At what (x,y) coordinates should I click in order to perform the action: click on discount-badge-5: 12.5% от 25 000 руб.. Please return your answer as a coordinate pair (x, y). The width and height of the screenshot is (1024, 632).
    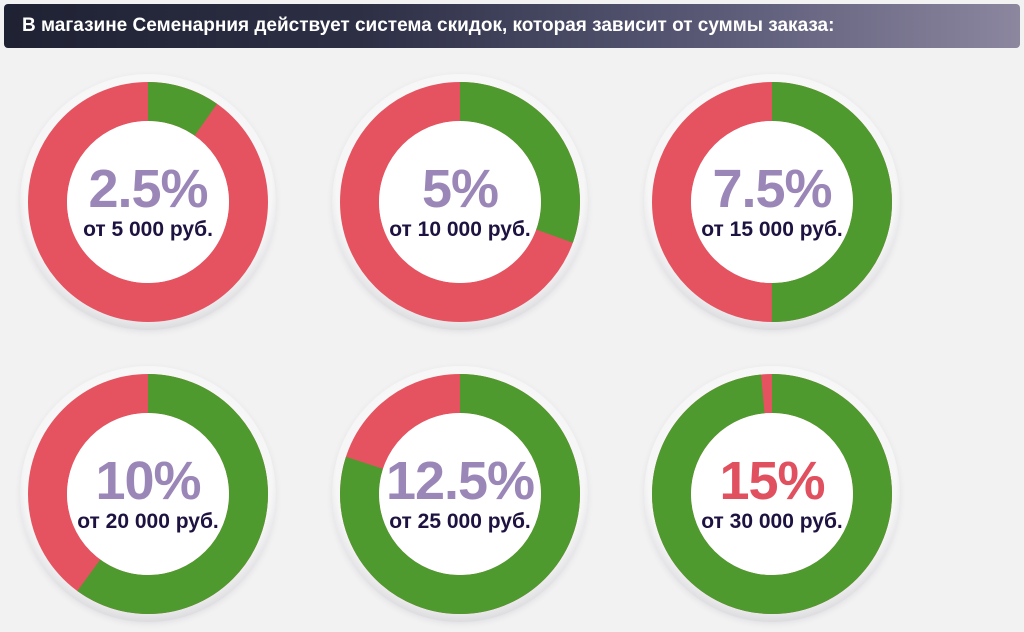
    Looking at the image, I should click on (460, 494).